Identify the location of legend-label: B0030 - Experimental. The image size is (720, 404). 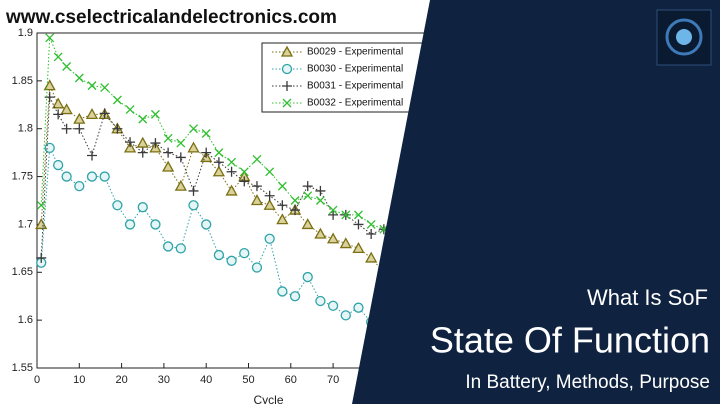
(355, 69).